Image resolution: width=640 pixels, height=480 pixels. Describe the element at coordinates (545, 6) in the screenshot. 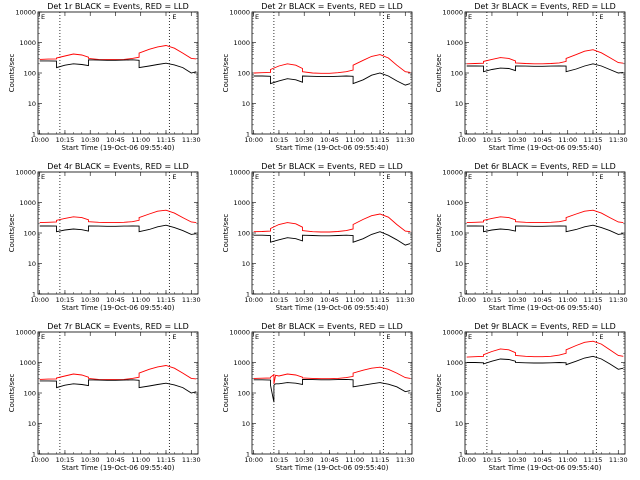

I see `chart-title: Det 3r BLACK = Events, RED = LLD` at that location.